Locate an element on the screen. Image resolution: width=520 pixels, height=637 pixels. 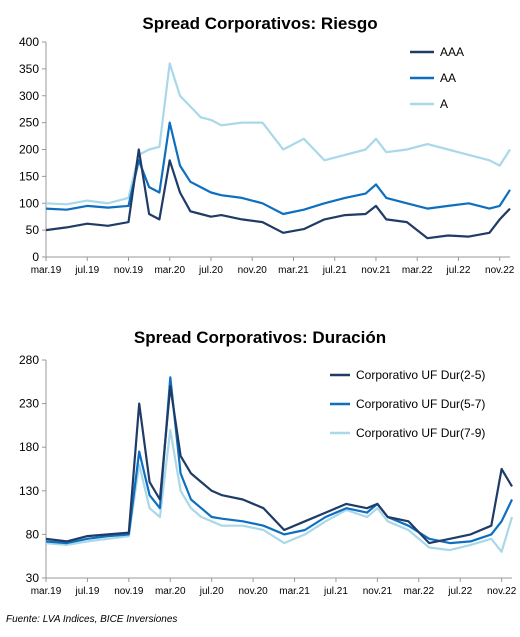
y-tick-label: 80 is located at coordinates (33, 534).